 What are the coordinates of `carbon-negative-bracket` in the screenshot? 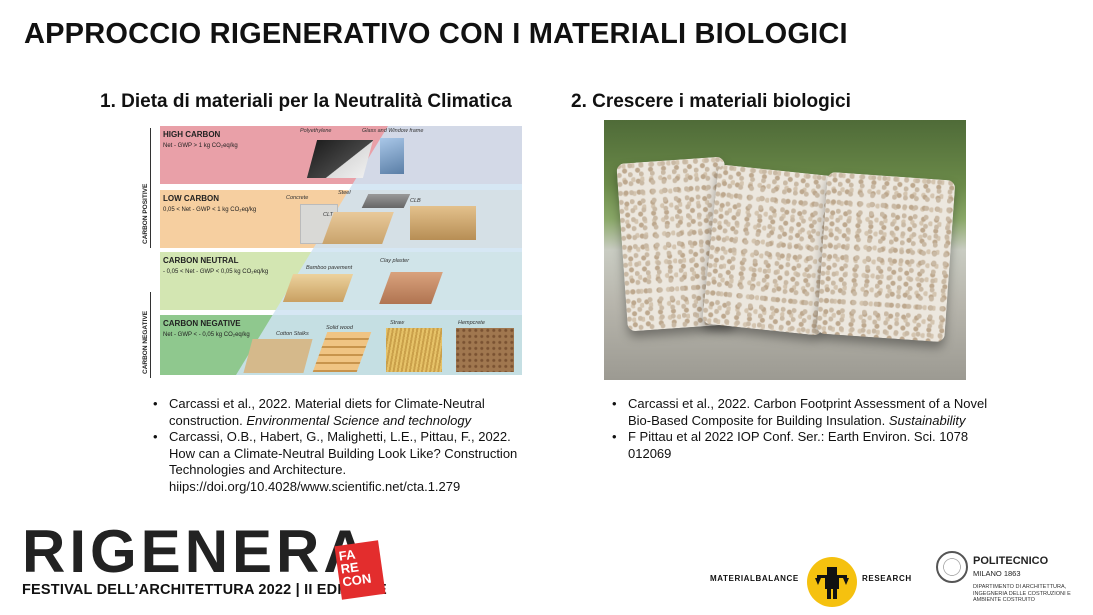 It's located at (150, 335).